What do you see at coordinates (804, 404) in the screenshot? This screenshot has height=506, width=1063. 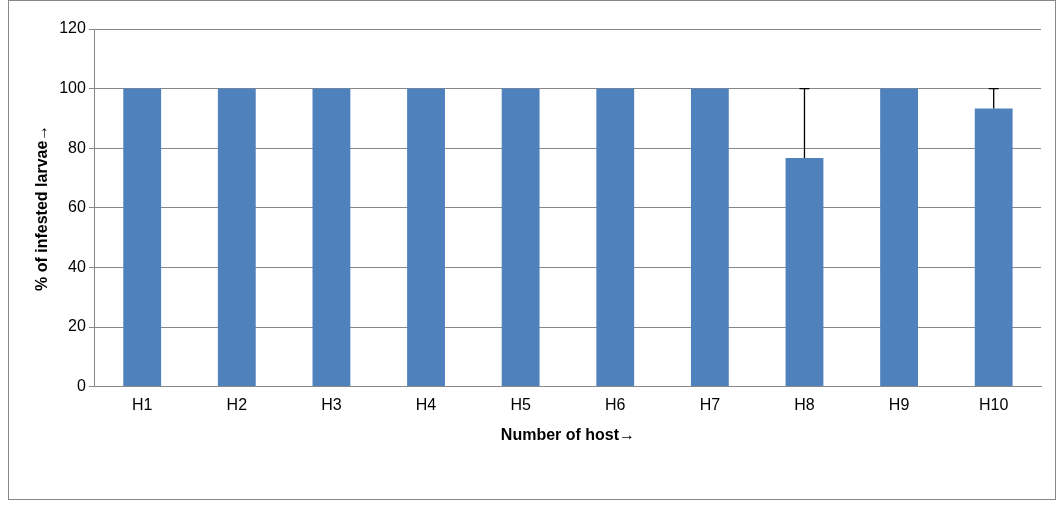 I see `x-tick-label: H8` at bounding box center [804, 404].